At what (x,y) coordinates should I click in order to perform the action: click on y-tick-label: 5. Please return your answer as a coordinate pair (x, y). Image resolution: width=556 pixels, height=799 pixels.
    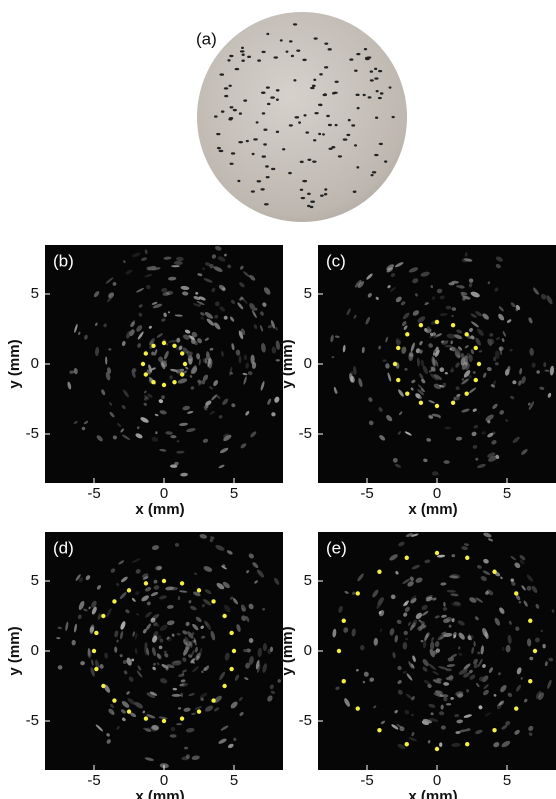
    Looking at the image, I should click on (308, 293).